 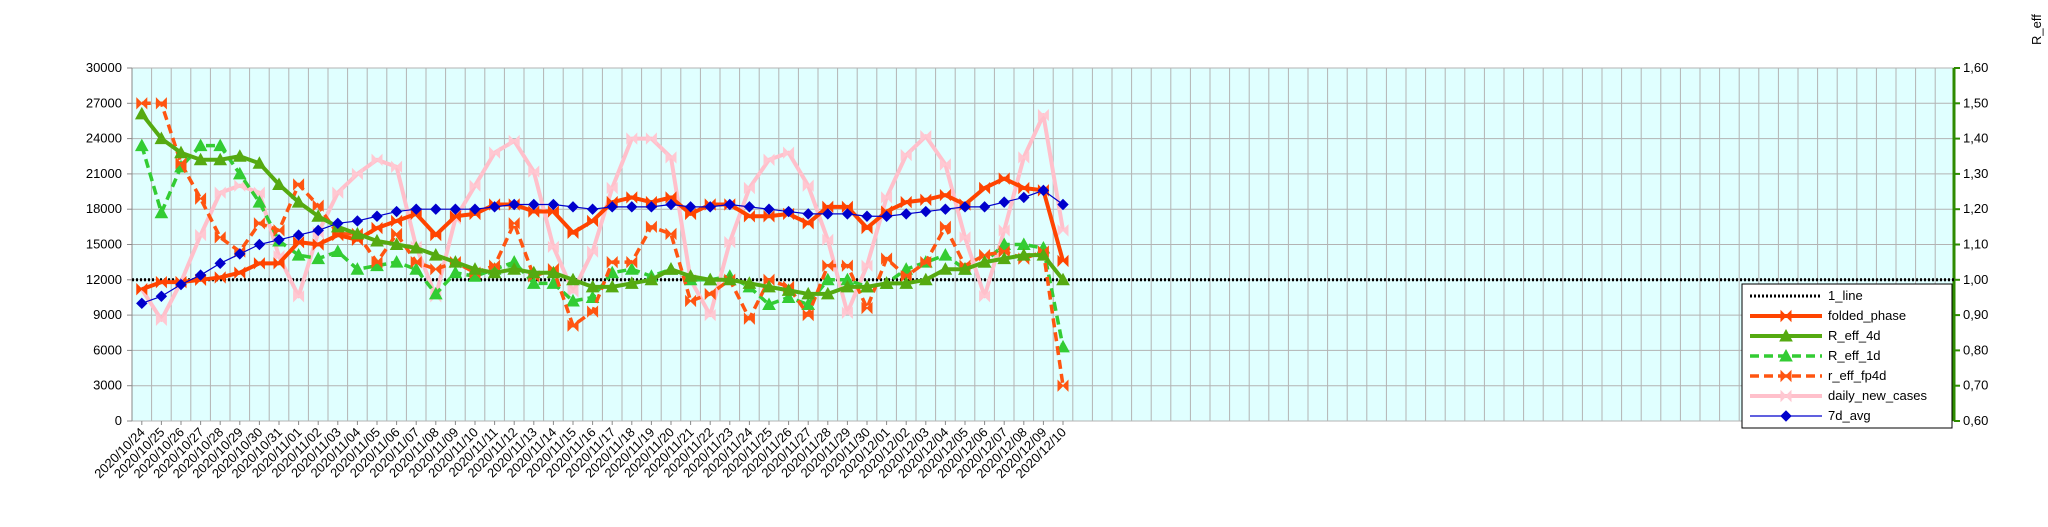 I want to click on y2-tick-label: 1,50, so click(x=1975, y=102).